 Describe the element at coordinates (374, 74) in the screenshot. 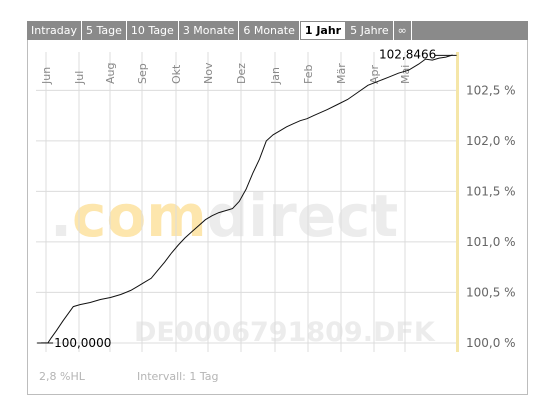

I see `x-tick-label: Apr` at that location.